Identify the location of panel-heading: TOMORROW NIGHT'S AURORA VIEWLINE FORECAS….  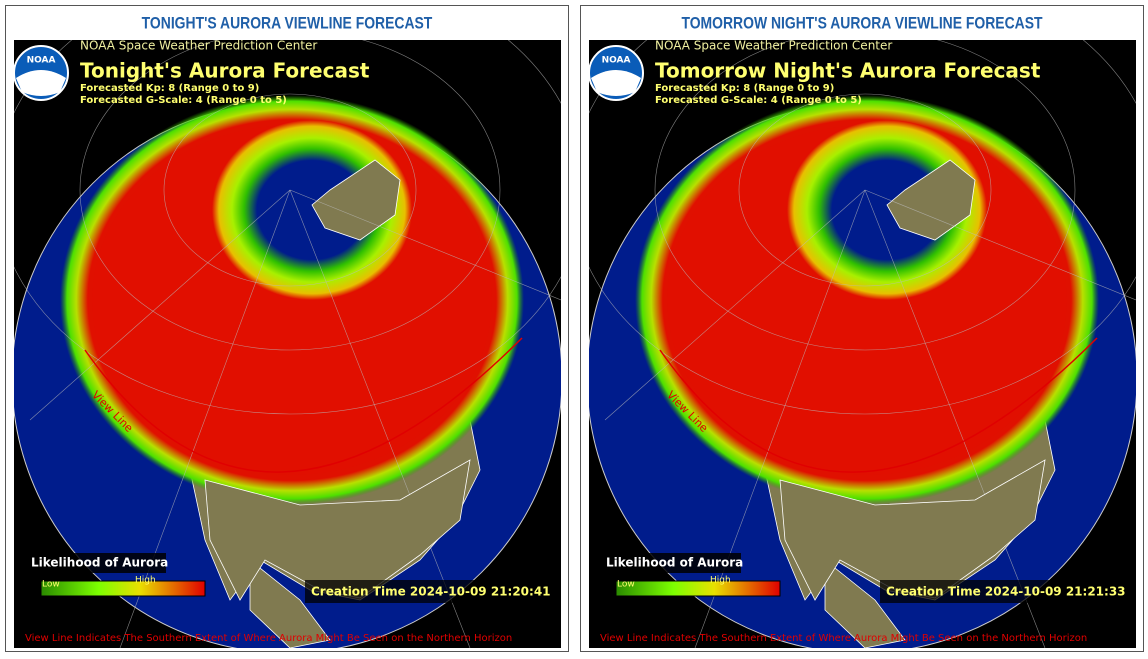
(861, 23).